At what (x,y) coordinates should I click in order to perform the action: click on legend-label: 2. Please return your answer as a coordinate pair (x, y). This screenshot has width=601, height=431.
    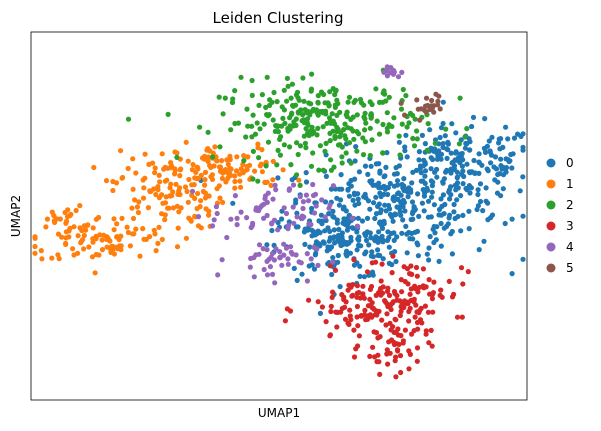
    Looking at the image, I should click on (570, 205).